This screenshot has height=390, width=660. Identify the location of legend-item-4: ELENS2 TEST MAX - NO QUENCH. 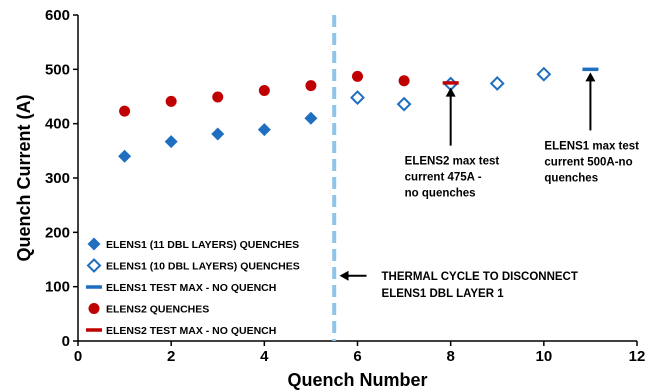
(181, 331).